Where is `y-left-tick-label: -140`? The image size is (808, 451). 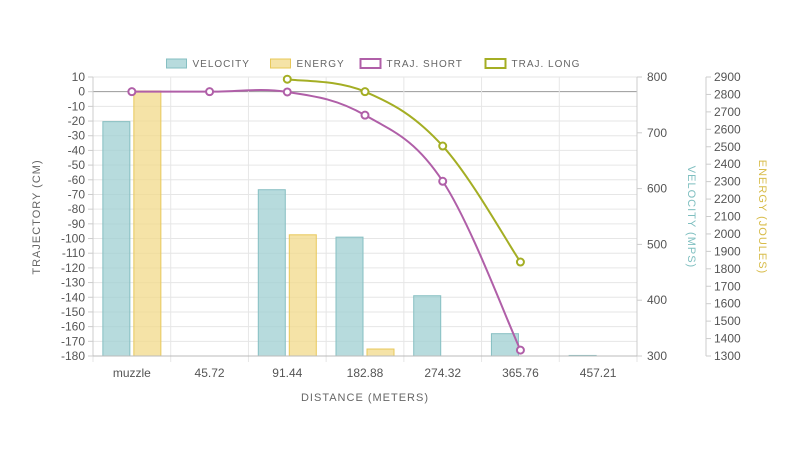 y-left-tick-label: -140 is located at coordinates (73, 297).